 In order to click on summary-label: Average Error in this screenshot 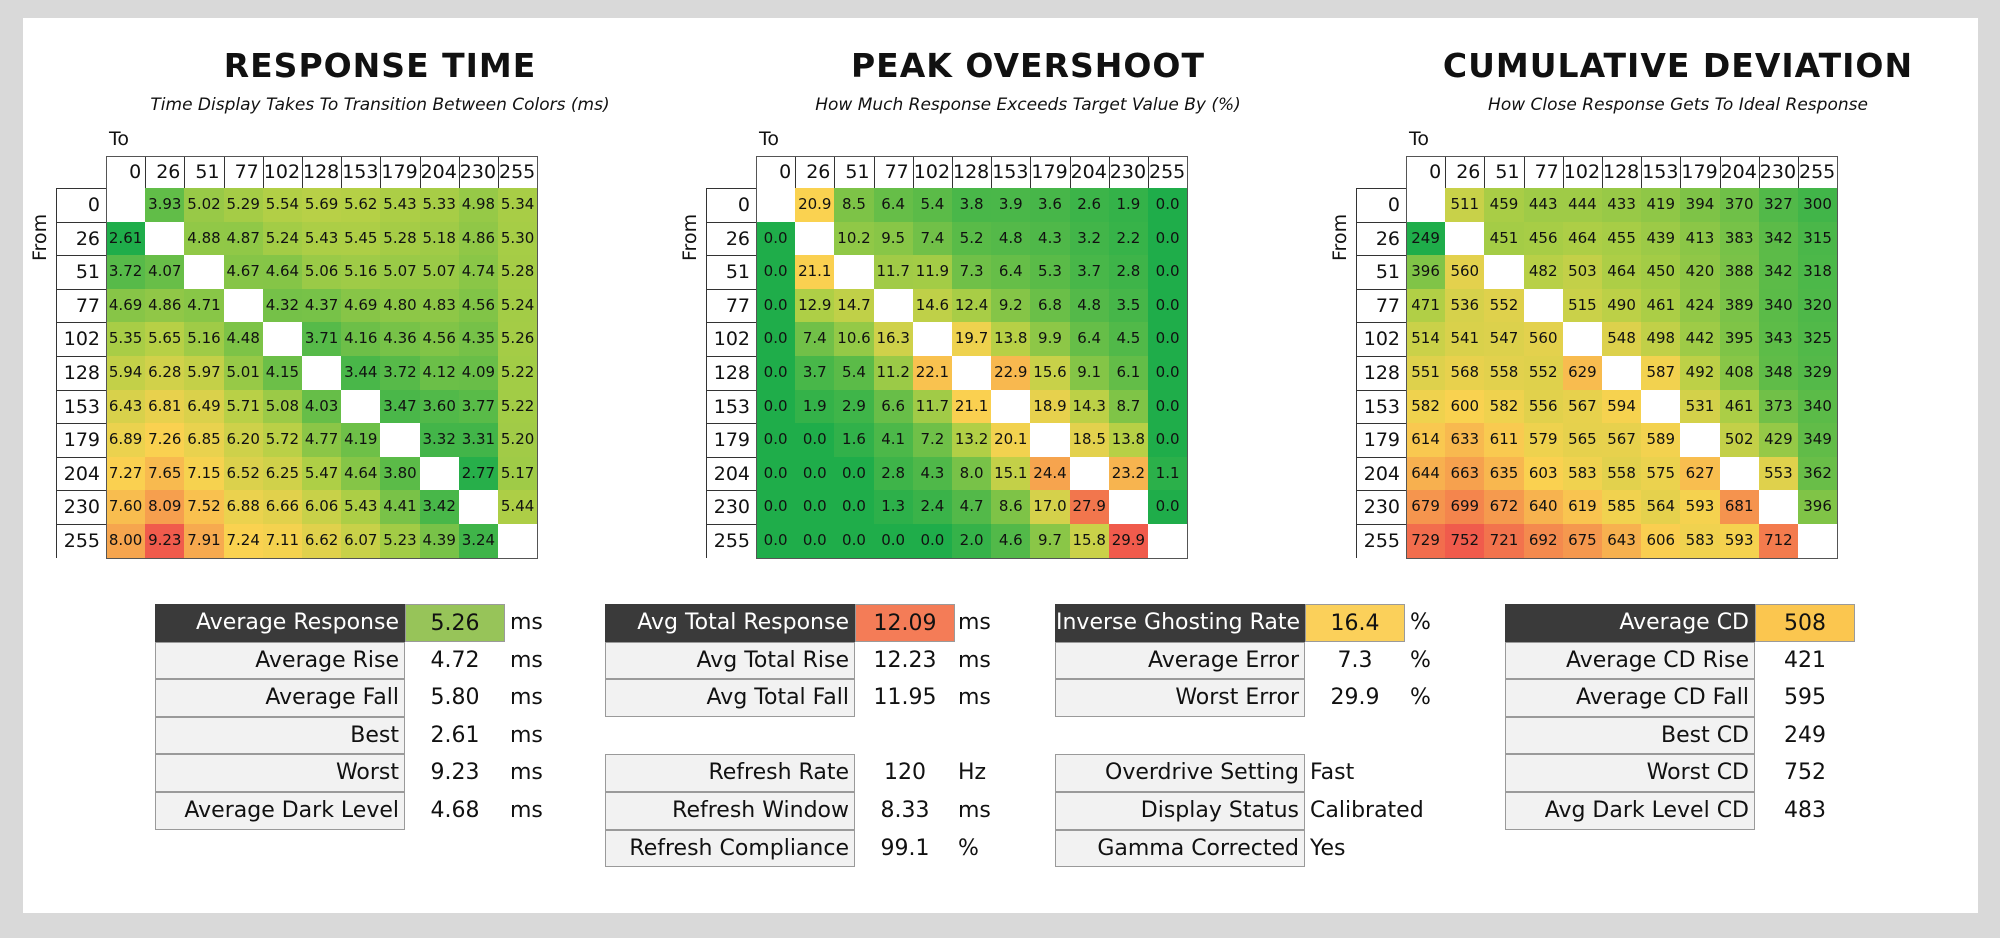, I will do `click(1180, 660)`.